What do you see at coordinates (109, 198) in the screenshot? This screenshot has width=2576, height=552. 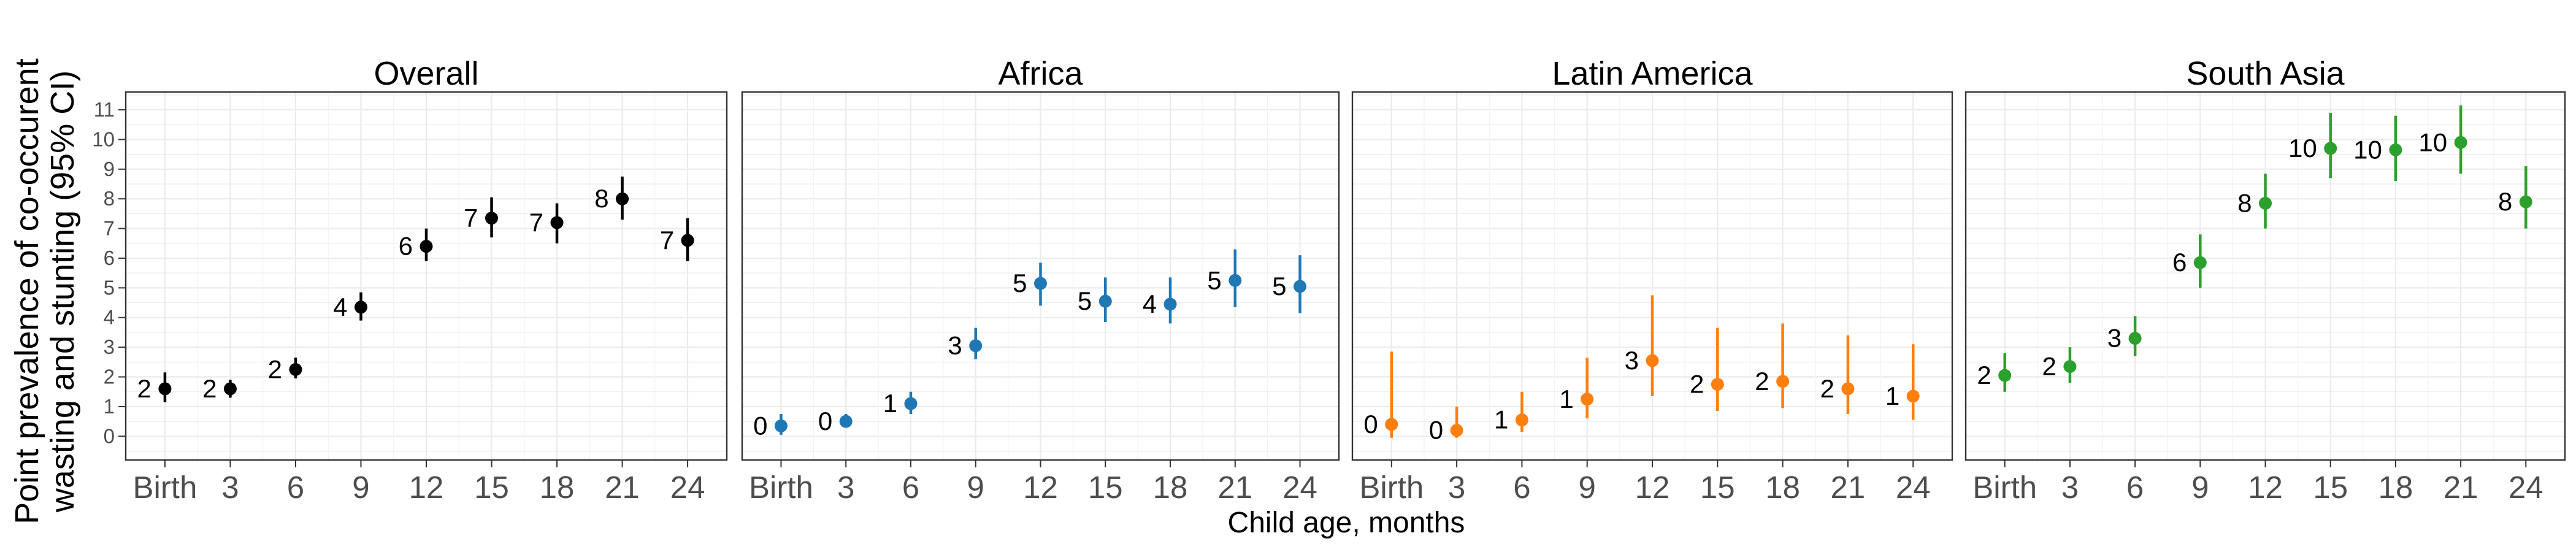 I see `y-tick-label: 8` at bounding box center [109, 198].